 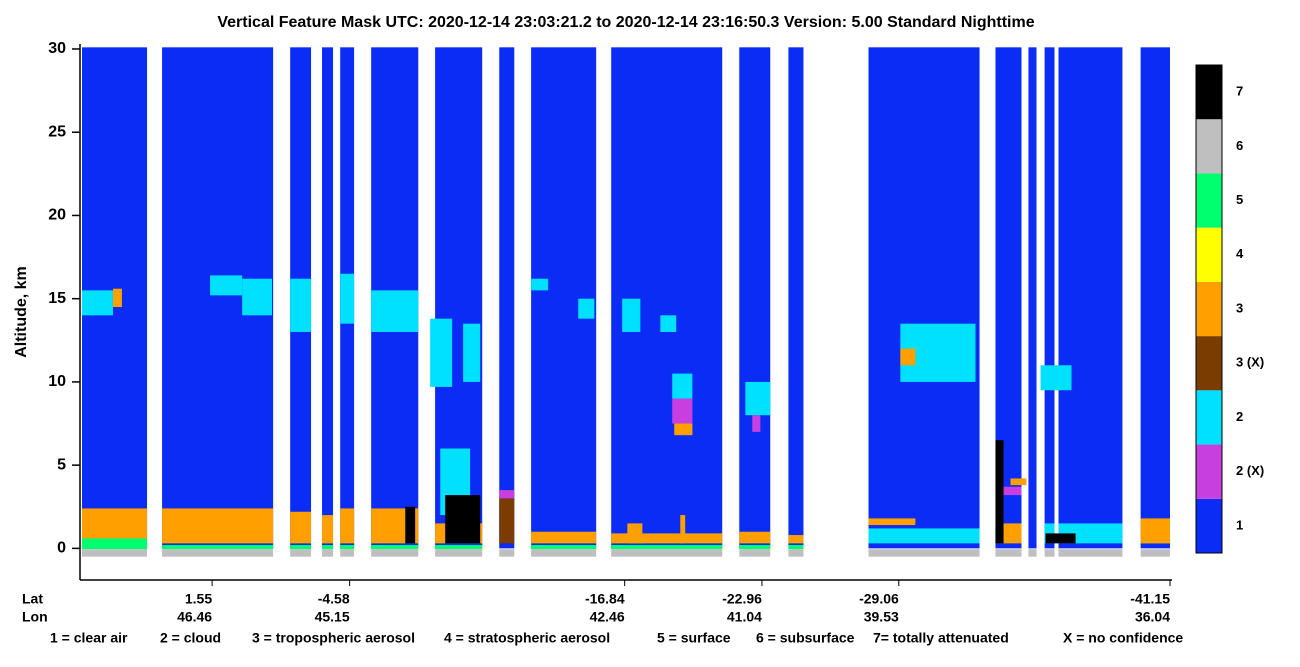 I want to click on key-item: 3 = tropospheric aerosol, so click(x=333, y=638).